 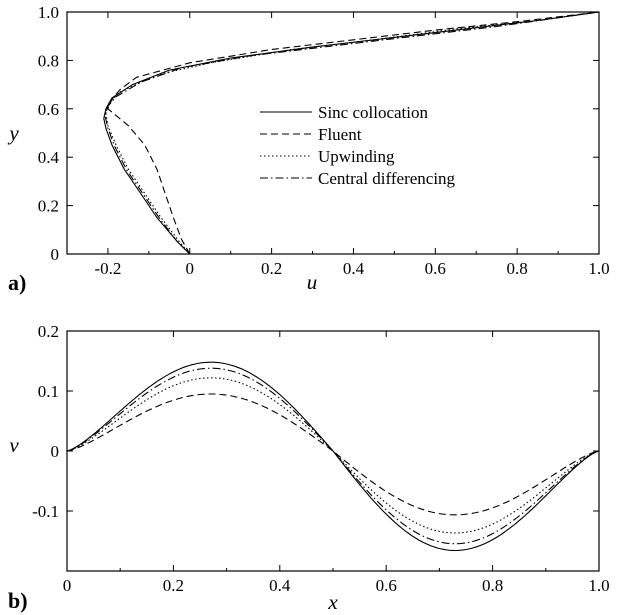 I want to click on y-tick-label: -0.1, so click(x=45, y=511).